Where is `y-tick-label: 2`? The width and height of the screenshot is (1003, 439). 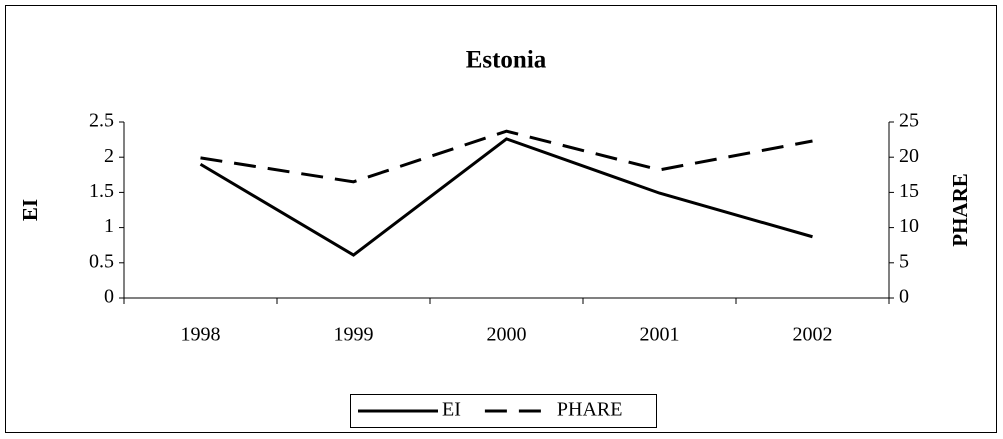
y-tick-label: 2 is located at coordinates (109, 156).